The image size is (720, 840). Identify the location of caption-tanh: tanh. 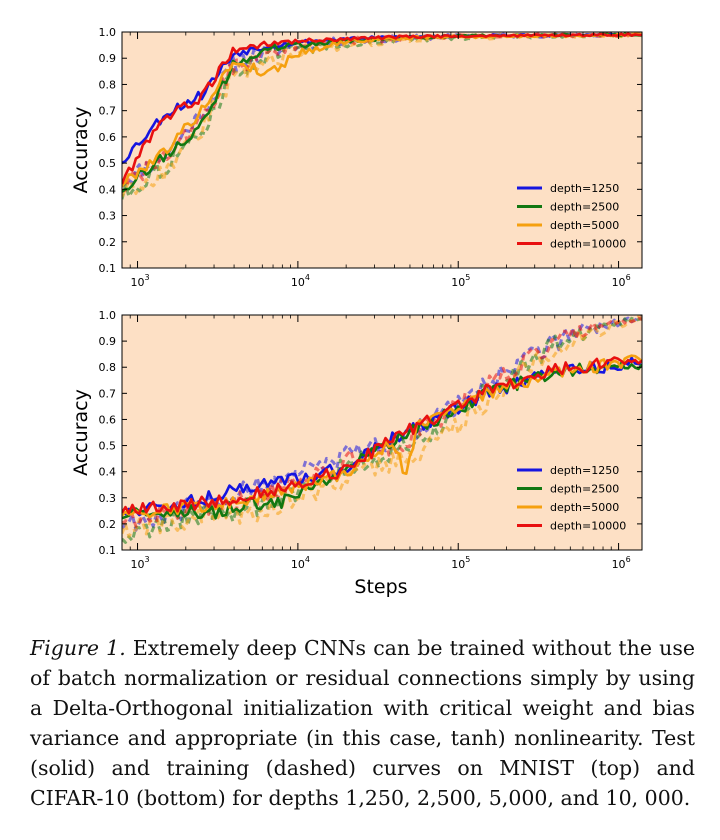
(474, 738).